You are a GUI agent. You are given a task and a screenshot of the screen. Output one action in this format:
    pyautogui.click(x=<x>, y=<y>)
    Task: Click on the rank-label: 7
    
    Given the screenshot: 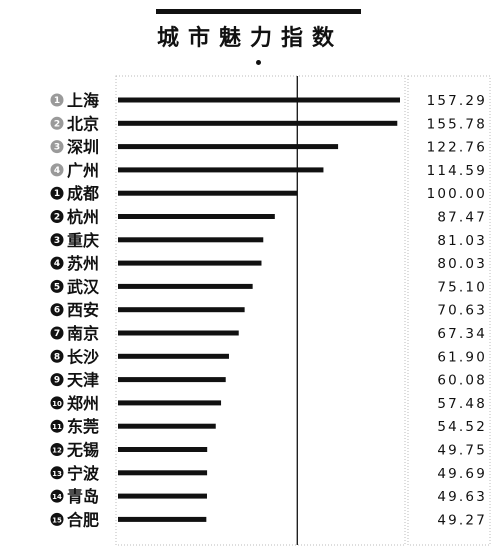 What is the action you would take?
    pyautogui.click(x=57, y=334)
    